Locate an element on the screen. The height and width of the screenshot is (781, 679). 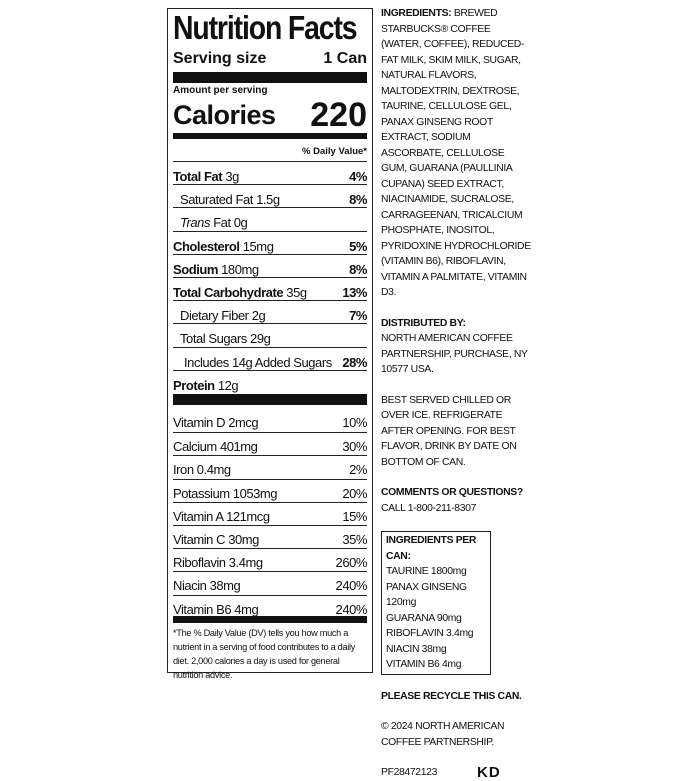
nutrient-row: Total Sugars 29g is located at coordinates (270, 334).